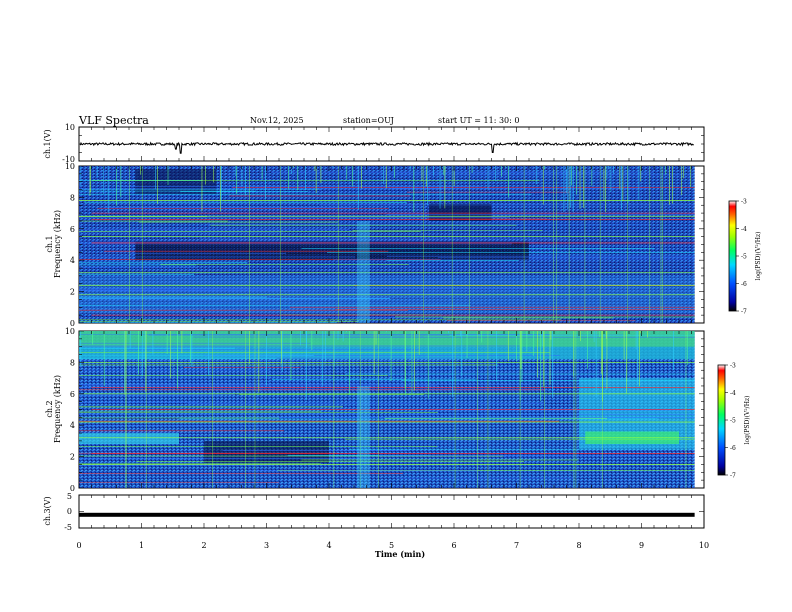  I want to click on ch1-freq-label: Frequency (kHz), so click(57, 244).